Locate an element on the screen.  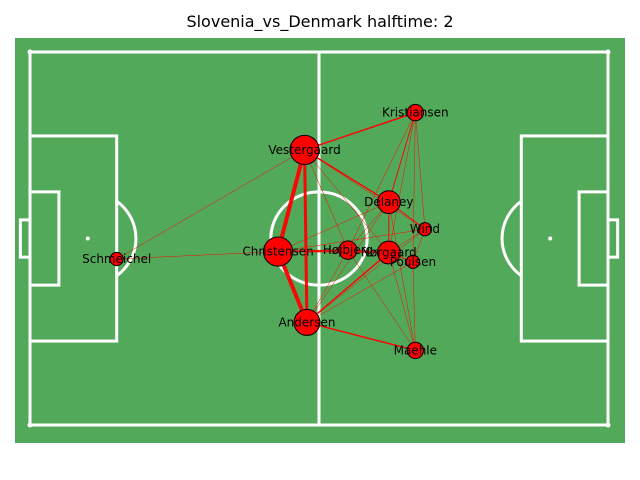
player-label-7: Nørgaard is located at coordinates (389, 252).